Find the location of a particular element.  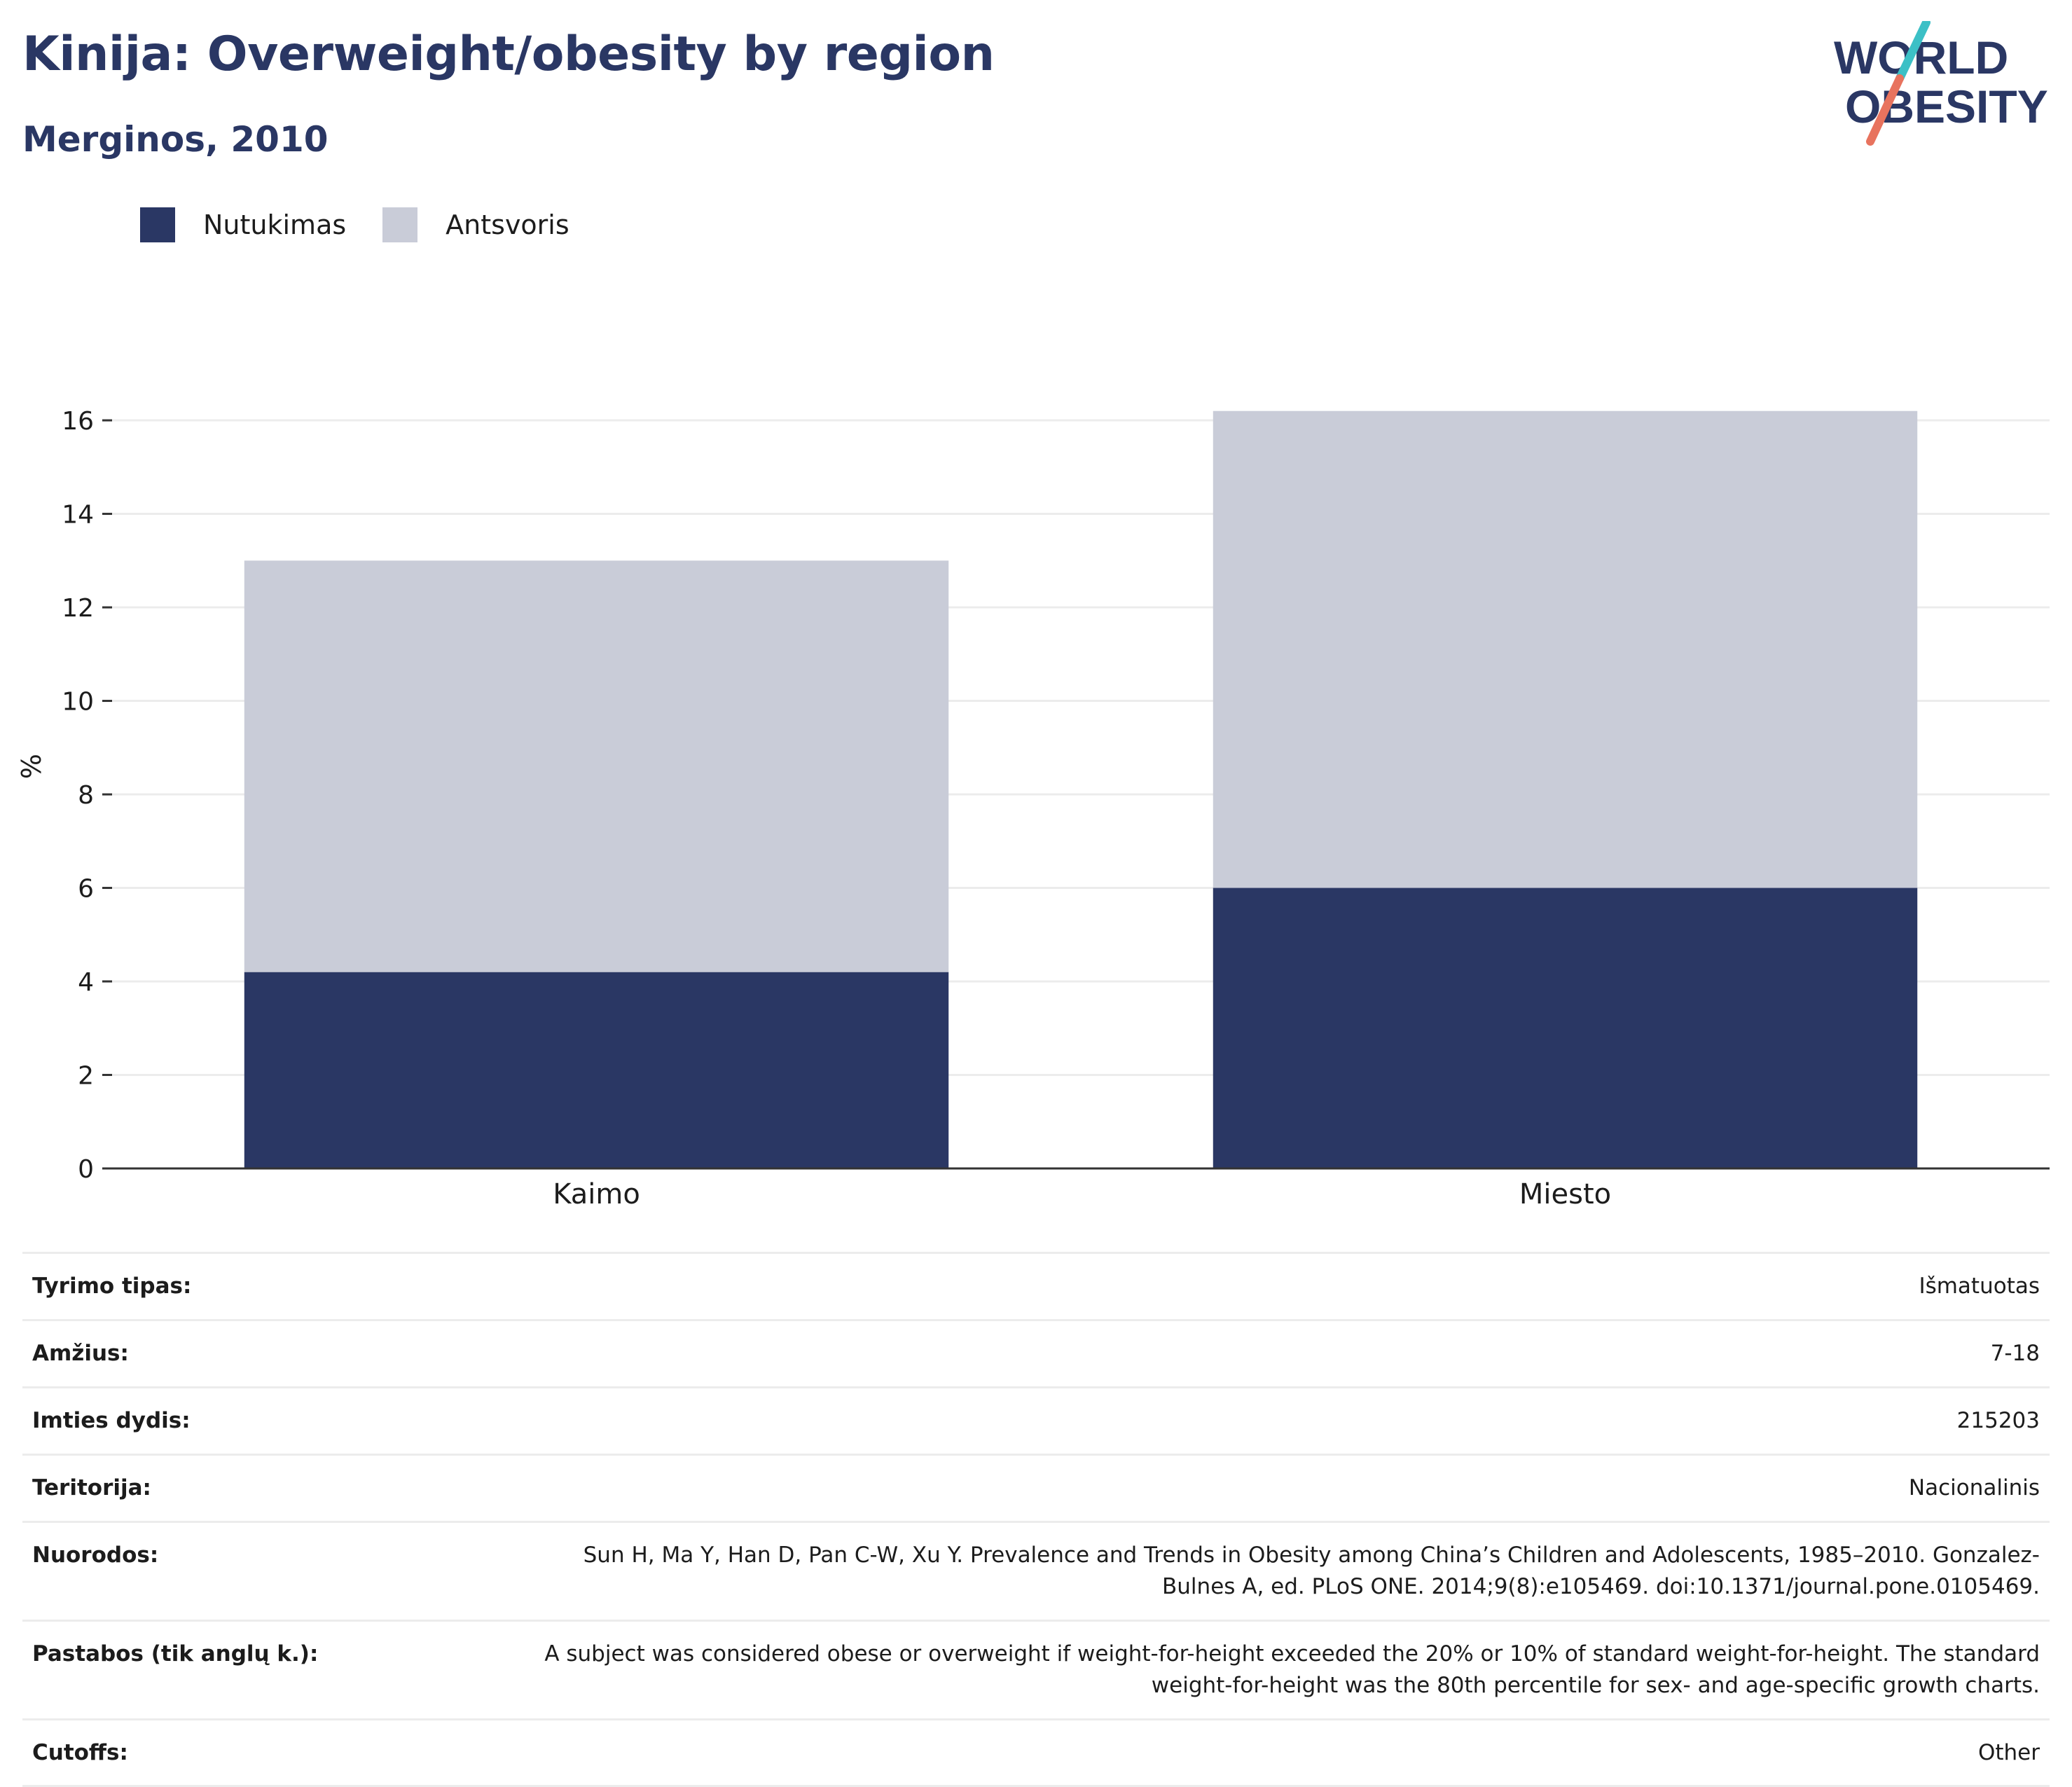

logo-slash-top is located at coordinates (1913, 52).